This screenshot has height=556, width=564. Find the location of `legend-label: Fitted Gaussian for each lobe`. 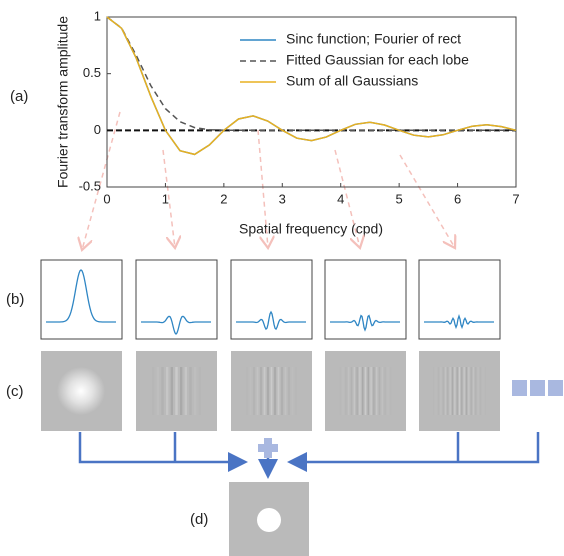

legend-label: Fitted Gaussian for each lobe is located at coordinates (377, 60).